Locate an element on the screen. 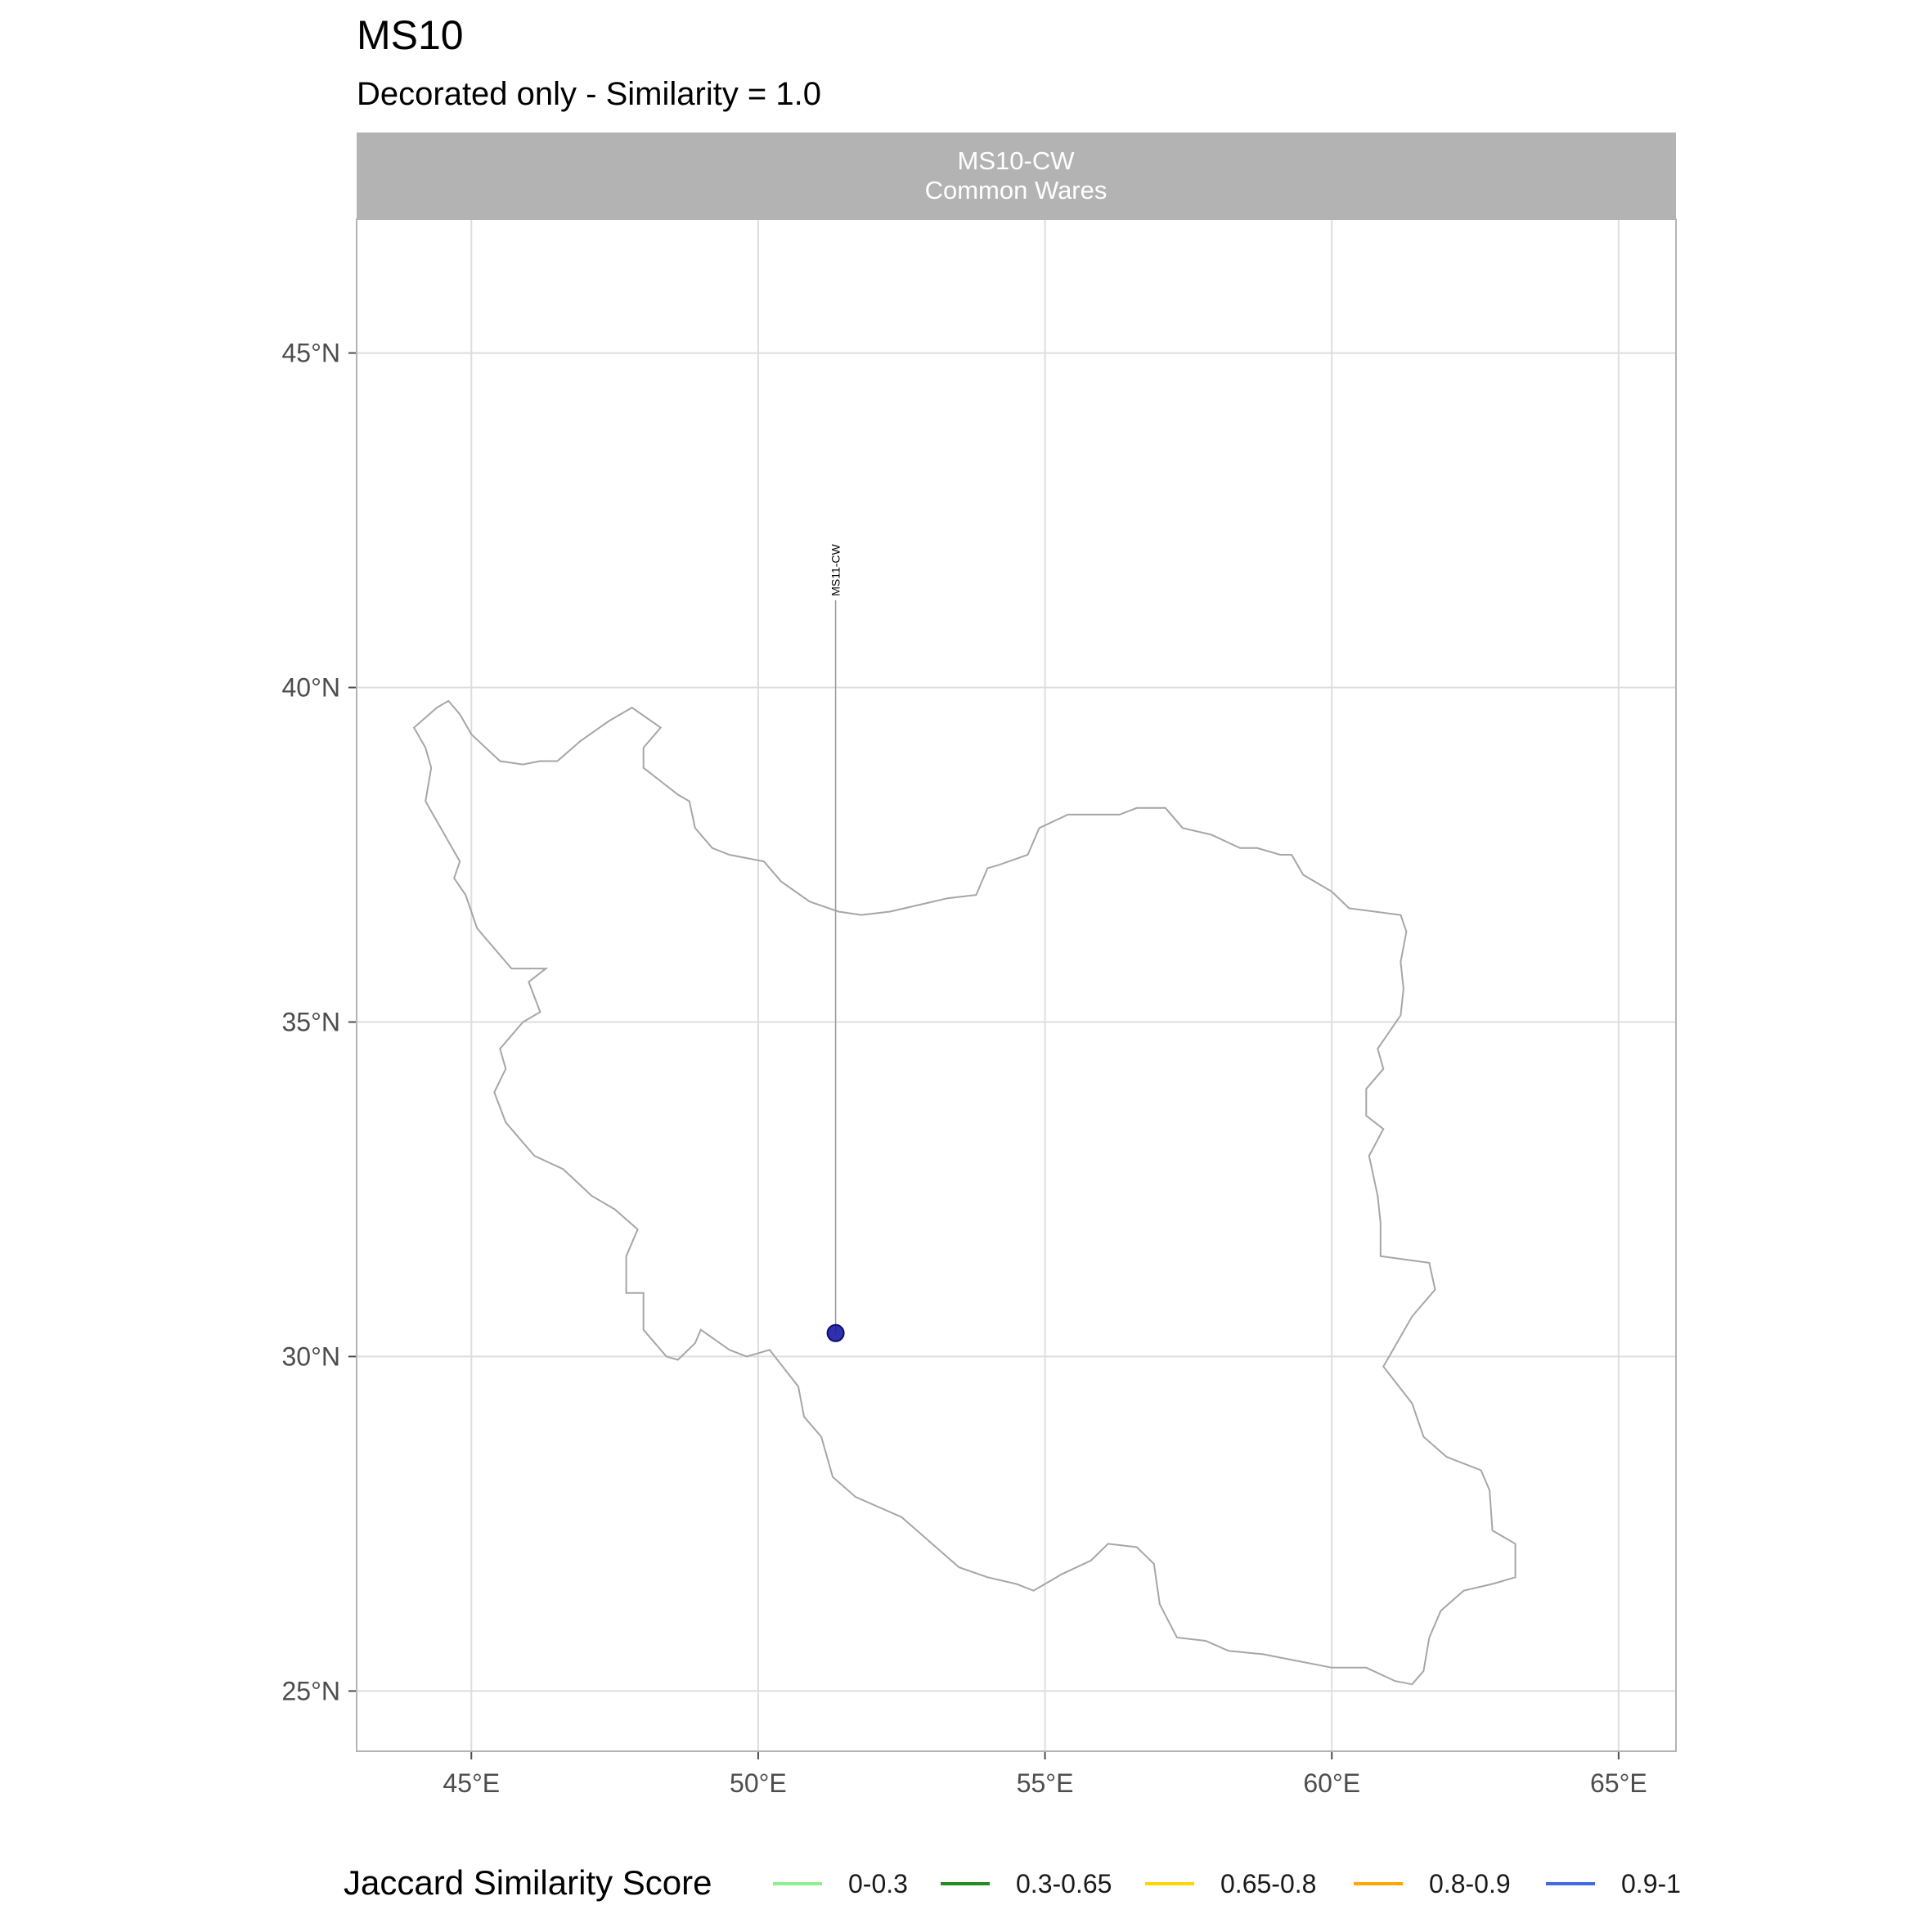 This screenshot has height=1932, width=1932. legend-item-label: 0.3-0.65 is located at coordinates (1064, 1884).